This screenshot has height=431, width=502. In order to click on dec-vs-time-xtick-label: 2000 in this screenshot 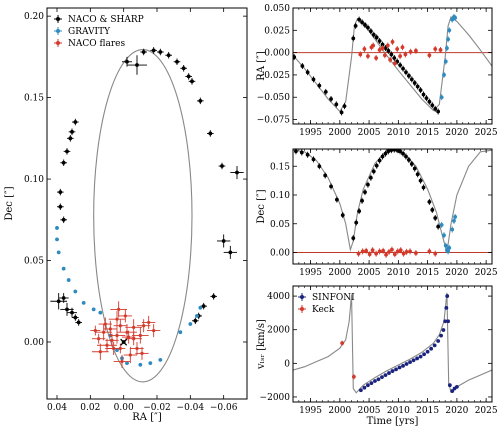, I will do `click(339, 273)`.